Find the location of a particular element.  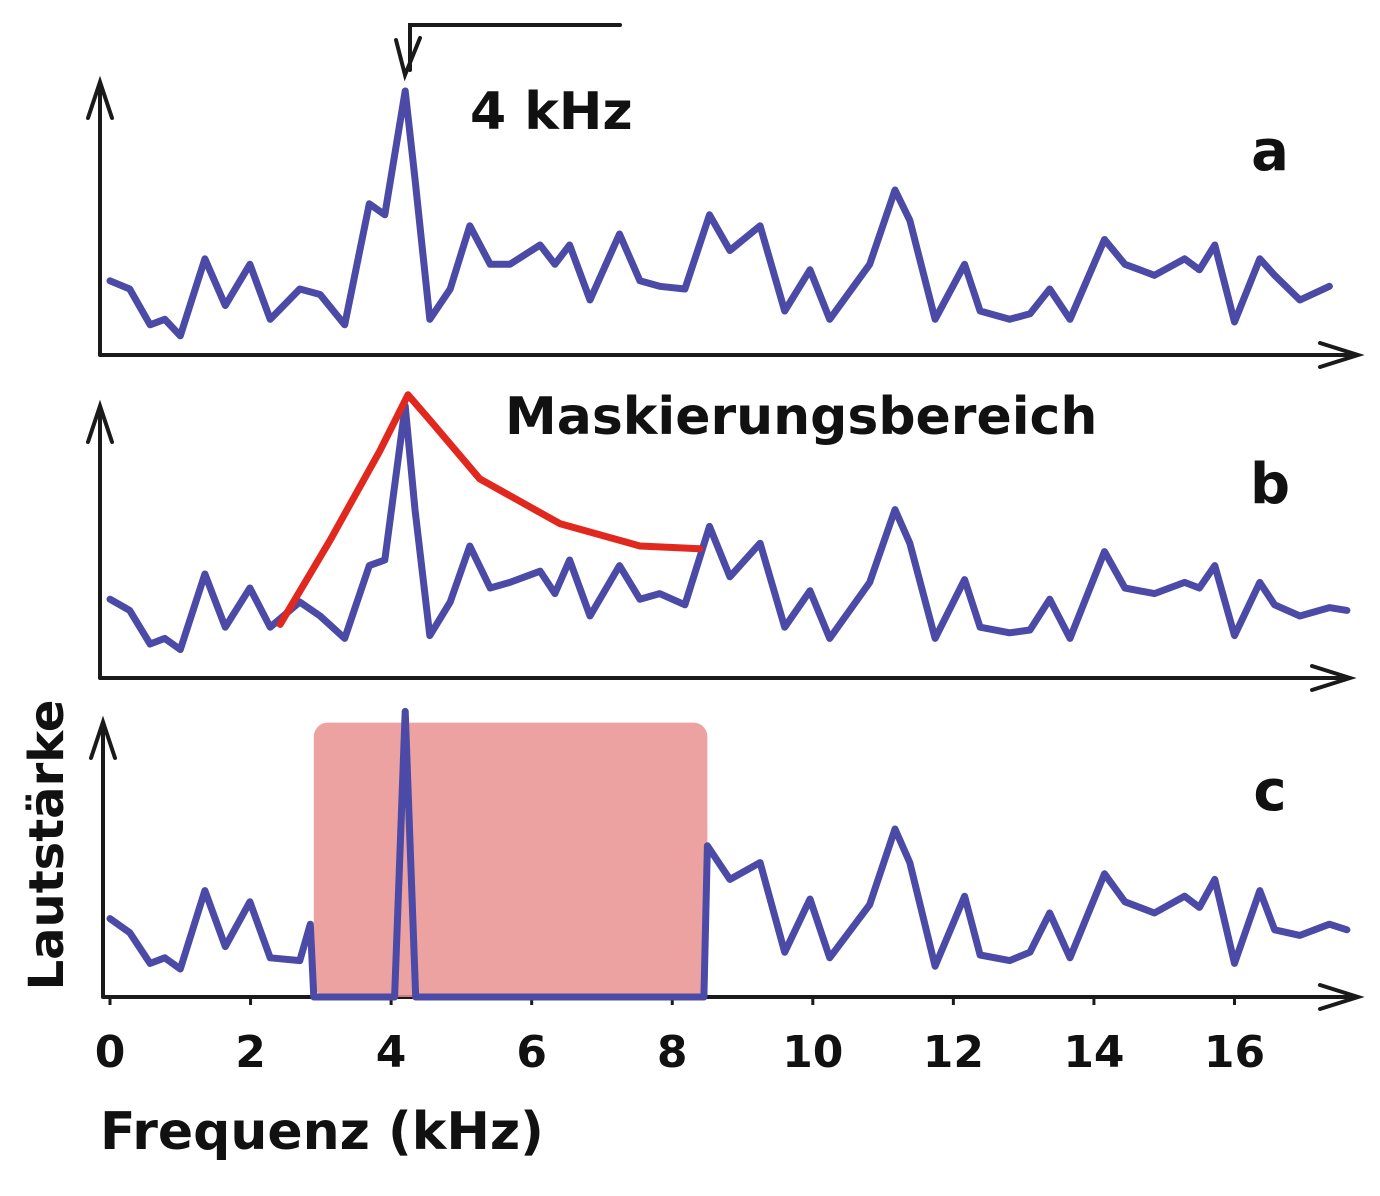

panel-label: b is located at coordinates (1270, 484).